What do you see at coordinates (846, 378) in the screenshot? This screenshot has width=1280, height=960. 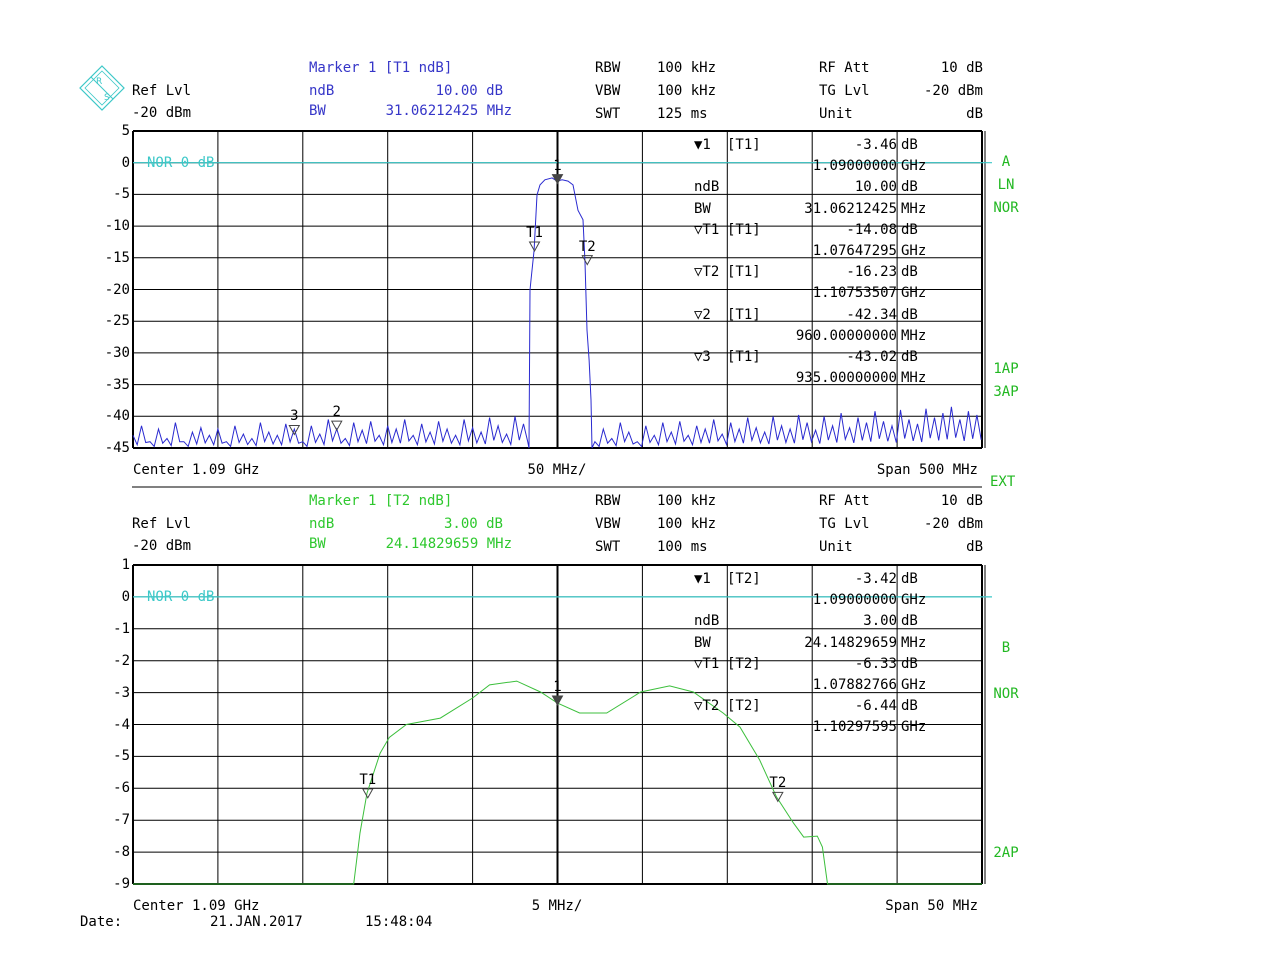 I see `marker-table-value: 935.00000000` at bounding box center [846, 378].